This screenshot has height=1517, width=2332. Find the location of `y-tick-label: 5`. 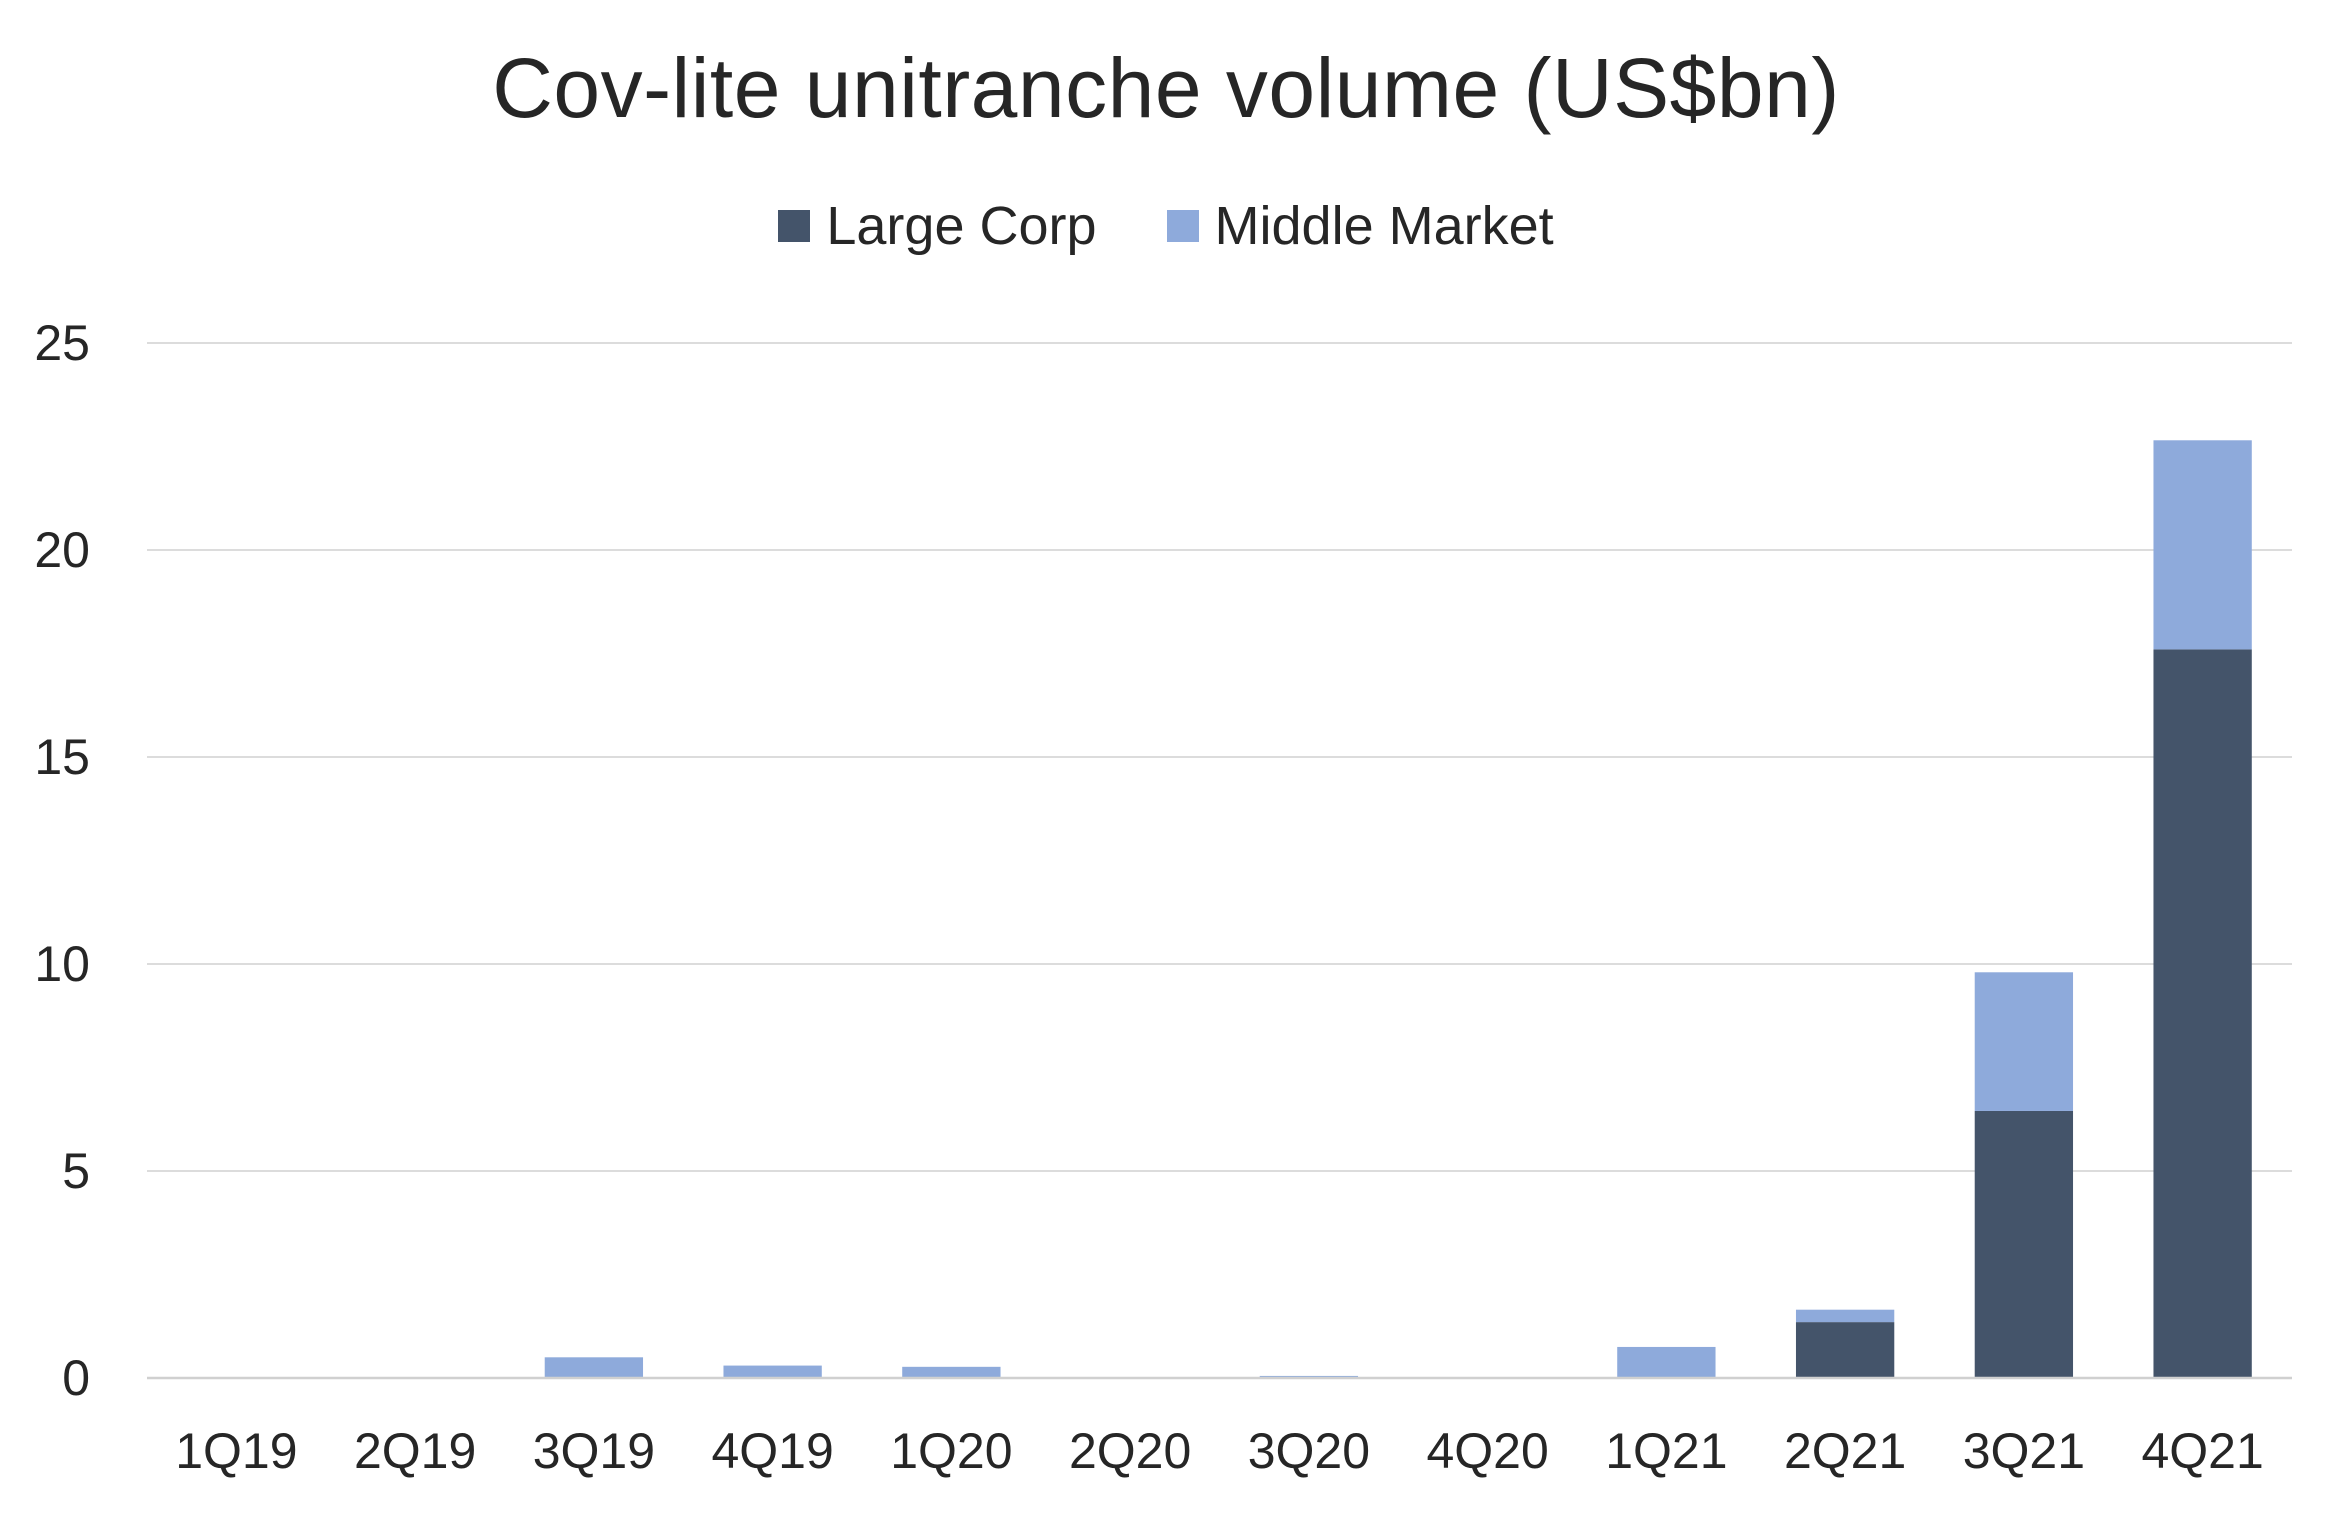

y-tick-label: 5 is located at coordinates (76, 1171).